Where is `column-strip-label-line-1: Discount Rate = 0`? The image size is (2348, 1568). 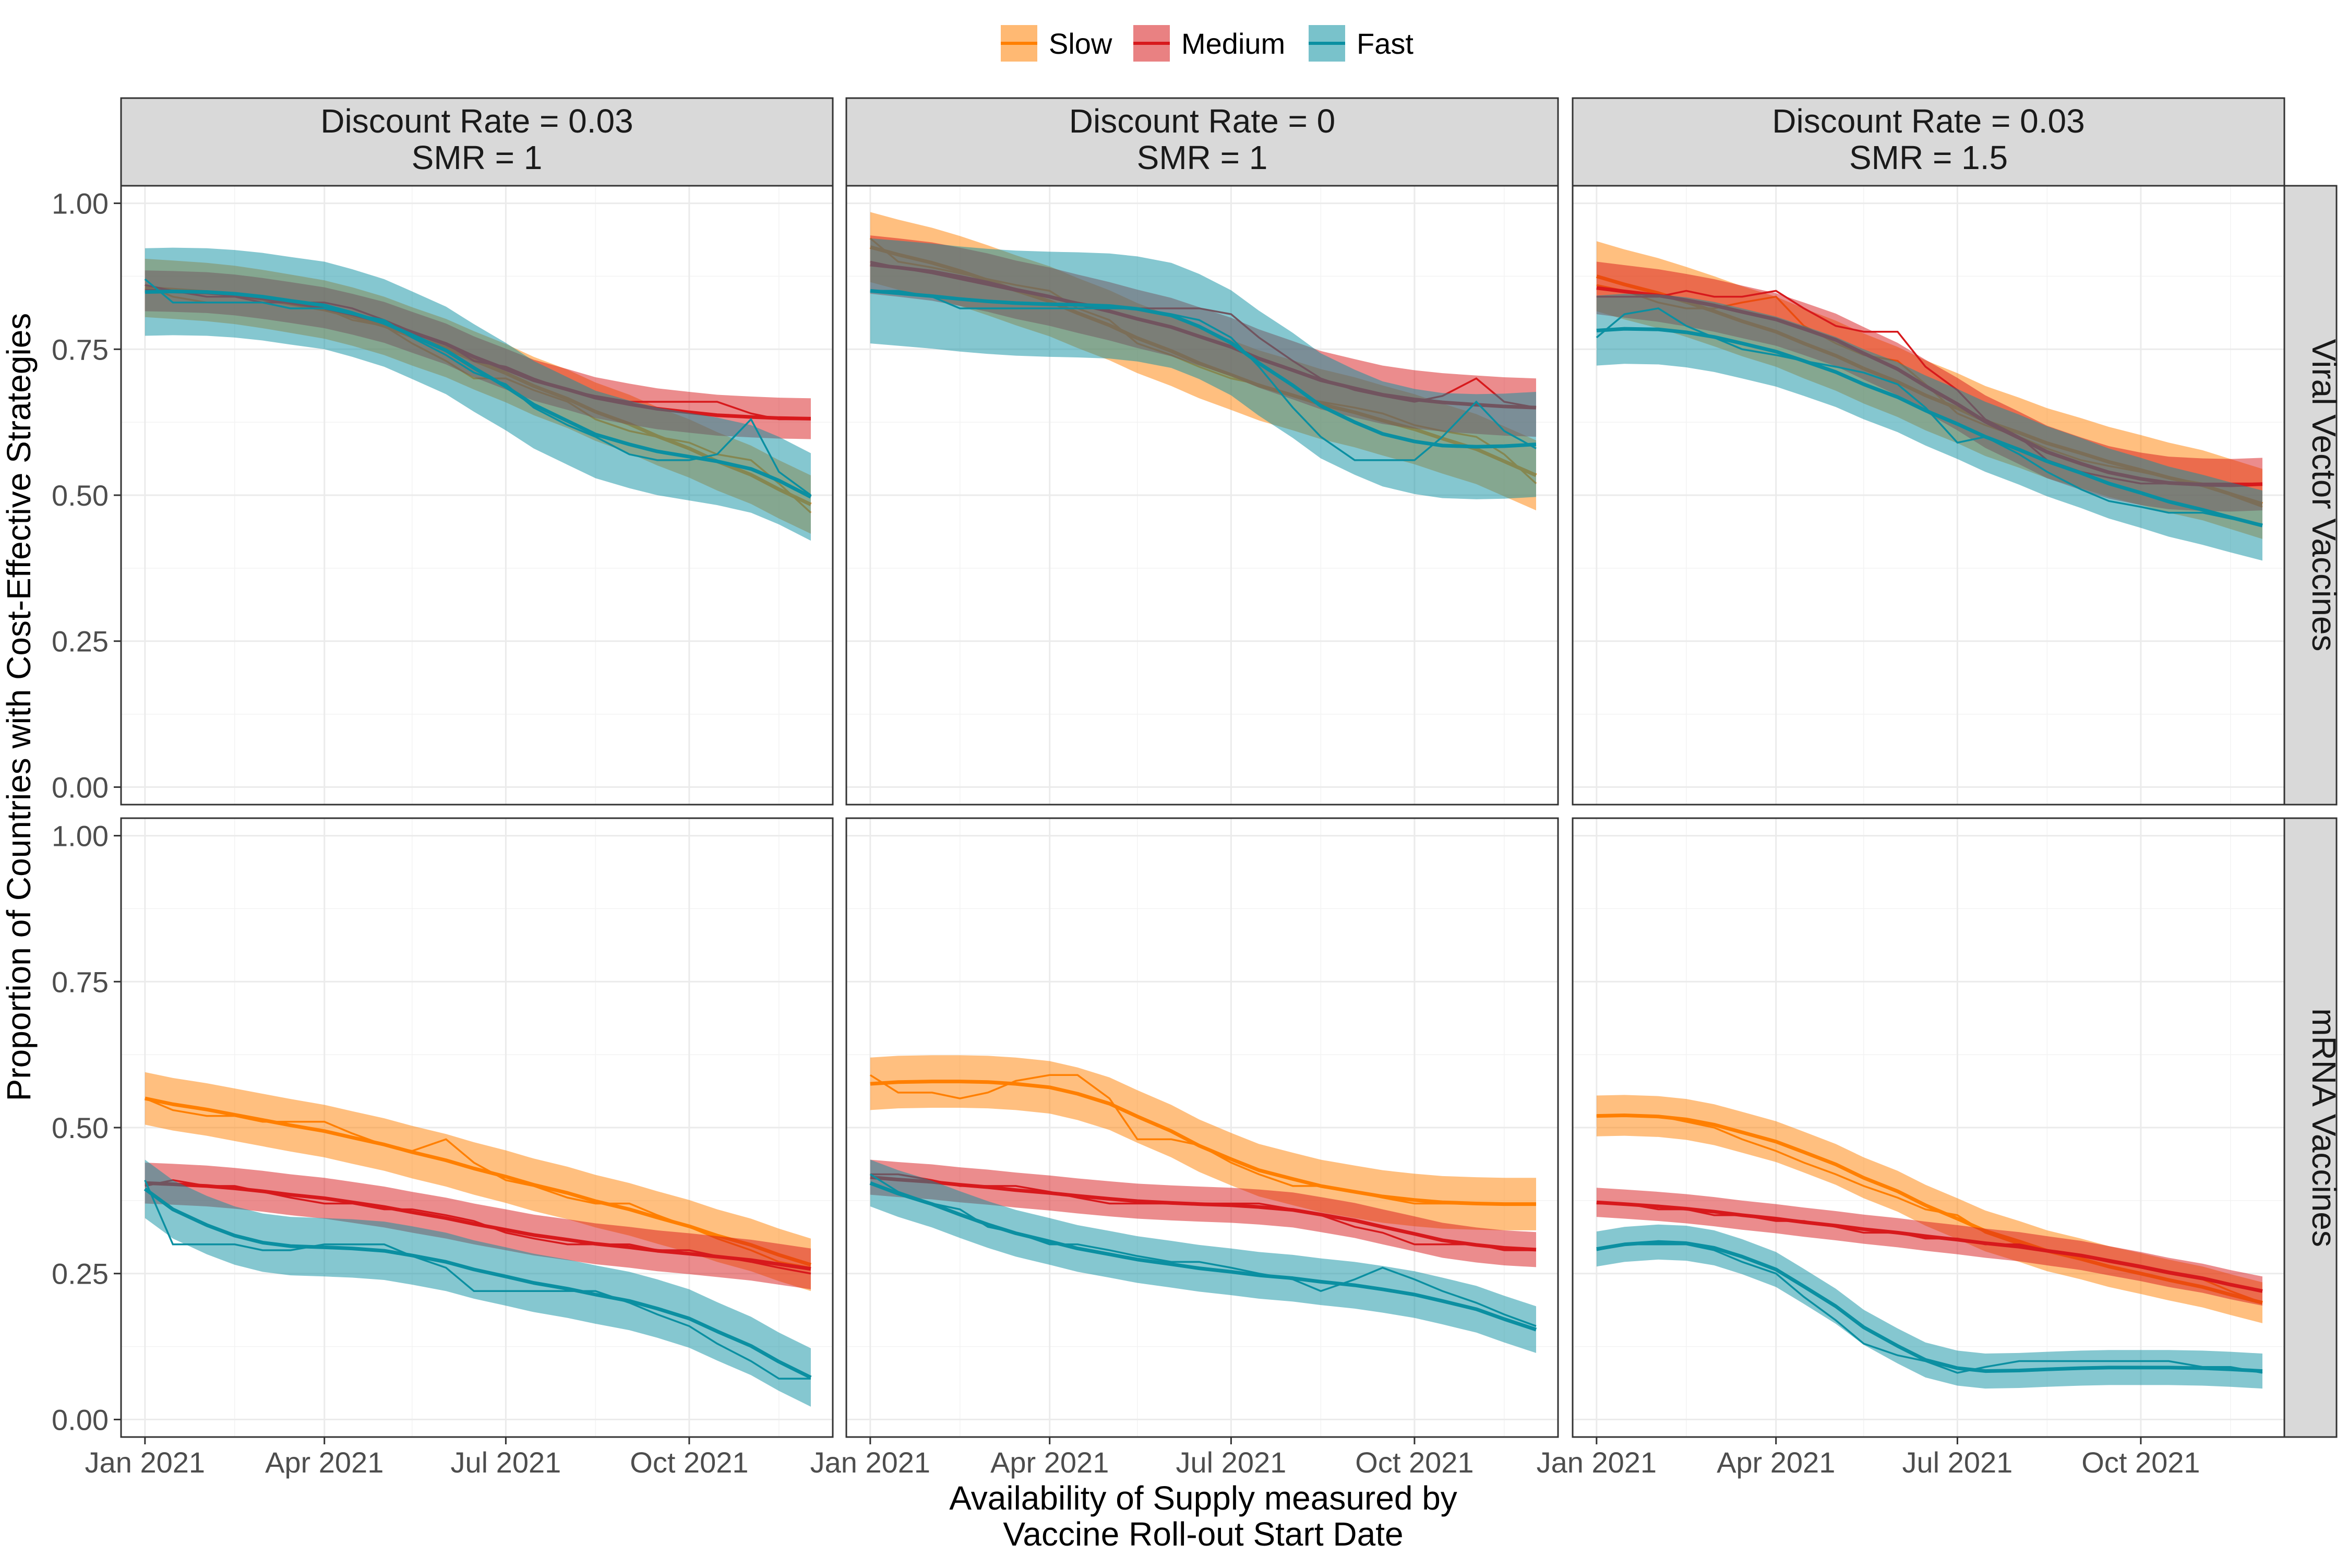
column-strip-label-line-1: Discount Rate = 0 is located at coordinates (1203, 121).